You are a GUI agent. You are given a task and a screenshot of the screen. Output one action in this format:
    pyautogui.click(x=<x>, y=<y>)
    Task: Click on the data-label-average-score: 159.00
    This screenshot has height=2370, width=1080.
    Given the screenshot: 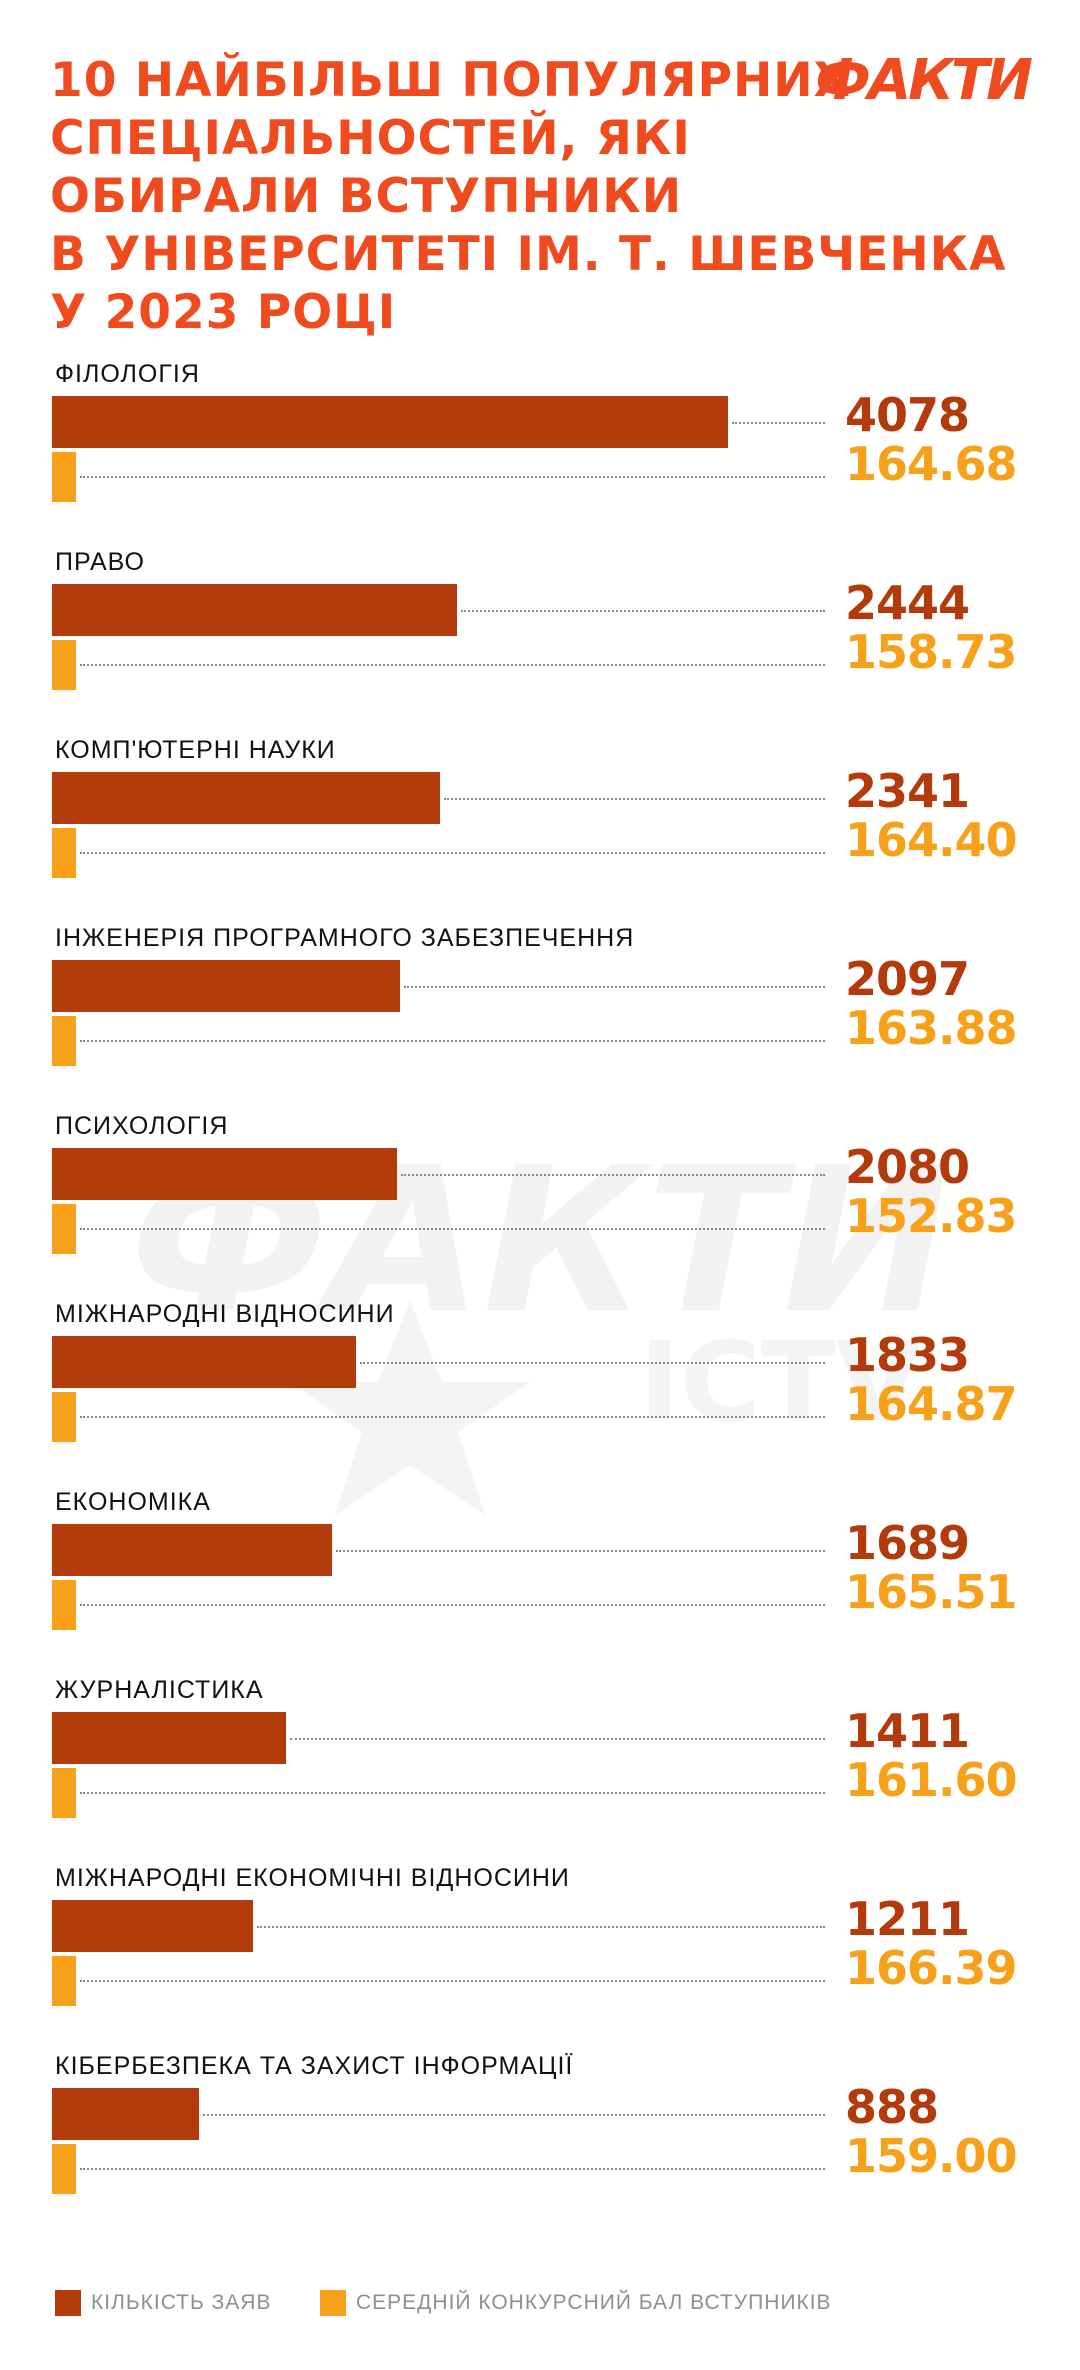 What is the action you would take?
    pyautogui.click(x=931, y=2156)
    